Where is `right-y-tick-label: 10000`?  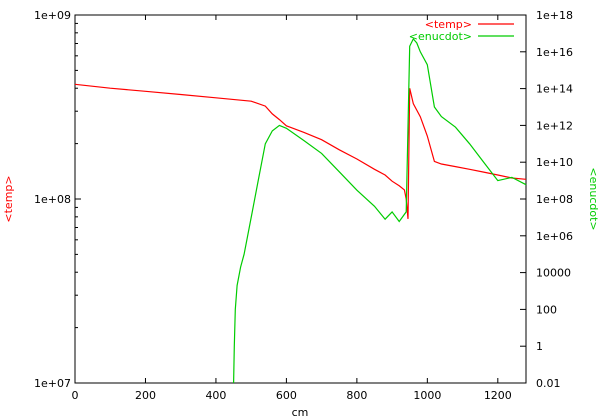 right-y-tick-label: 10000 is located at coordinates (553, 273).